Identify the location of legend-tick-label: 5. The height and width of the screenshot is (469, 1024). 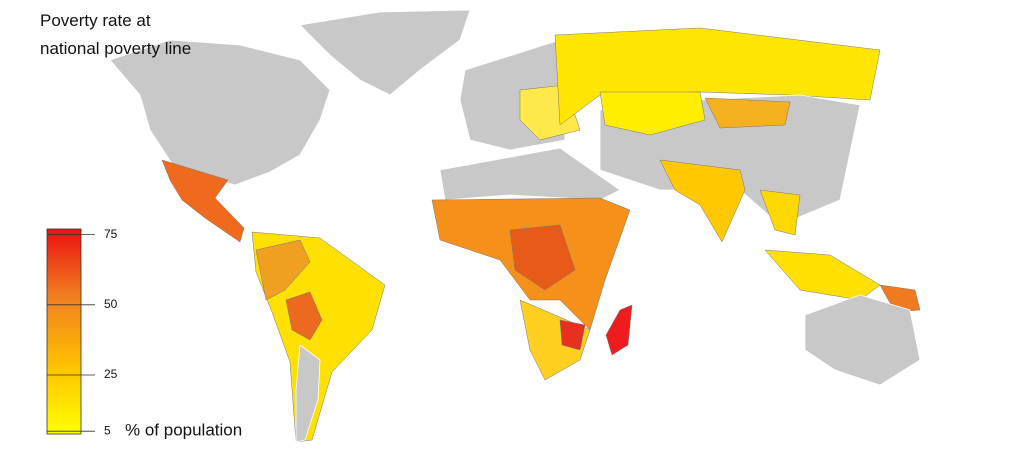
(107, 430).